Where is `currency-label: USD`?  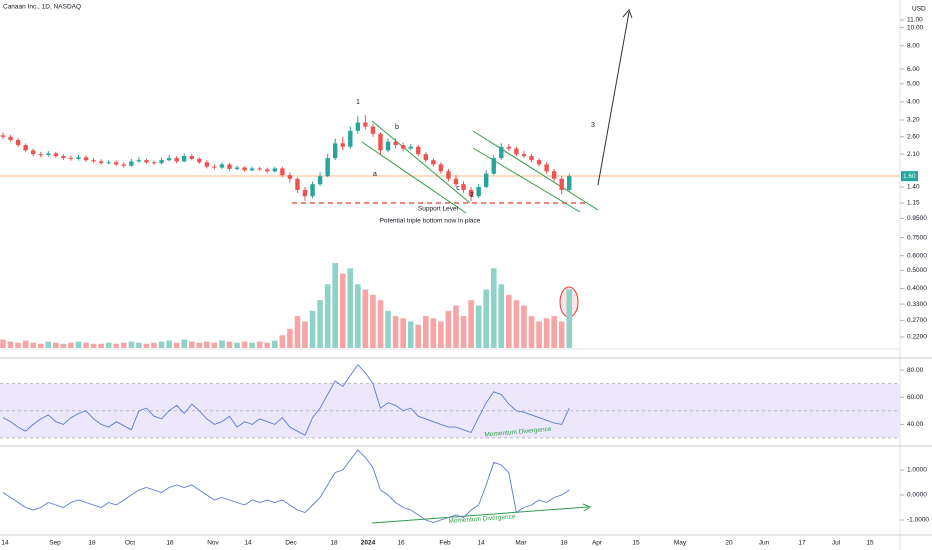 currency-label: USD is located at coordinates (919, 9).